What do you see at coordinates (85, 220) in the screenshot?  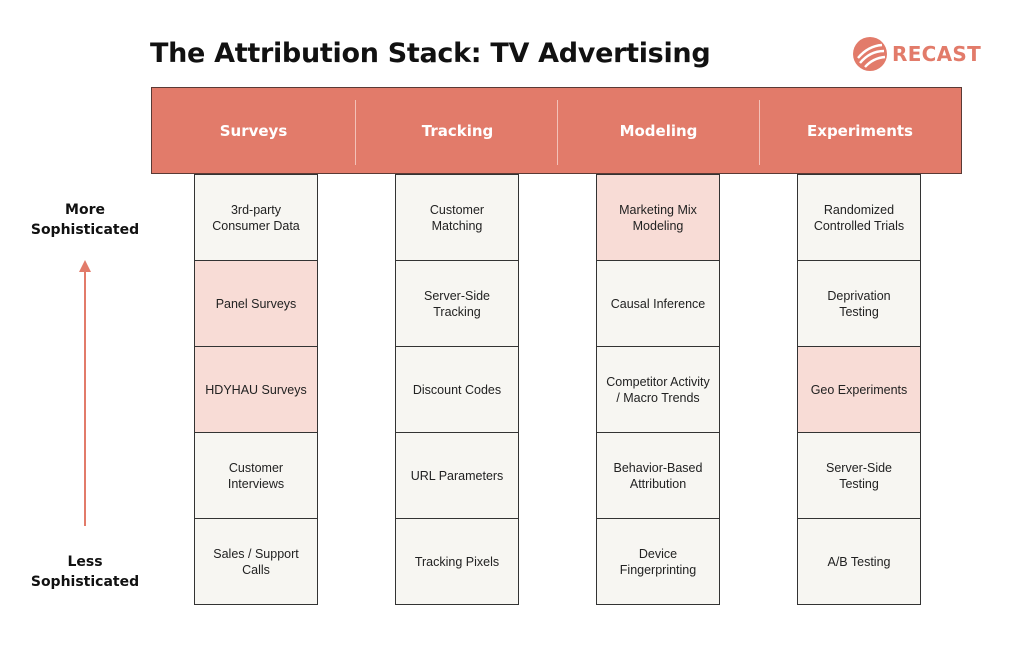 I see `more-sophisticated-label: More Sophisticated` at bounding box center [85, 220].